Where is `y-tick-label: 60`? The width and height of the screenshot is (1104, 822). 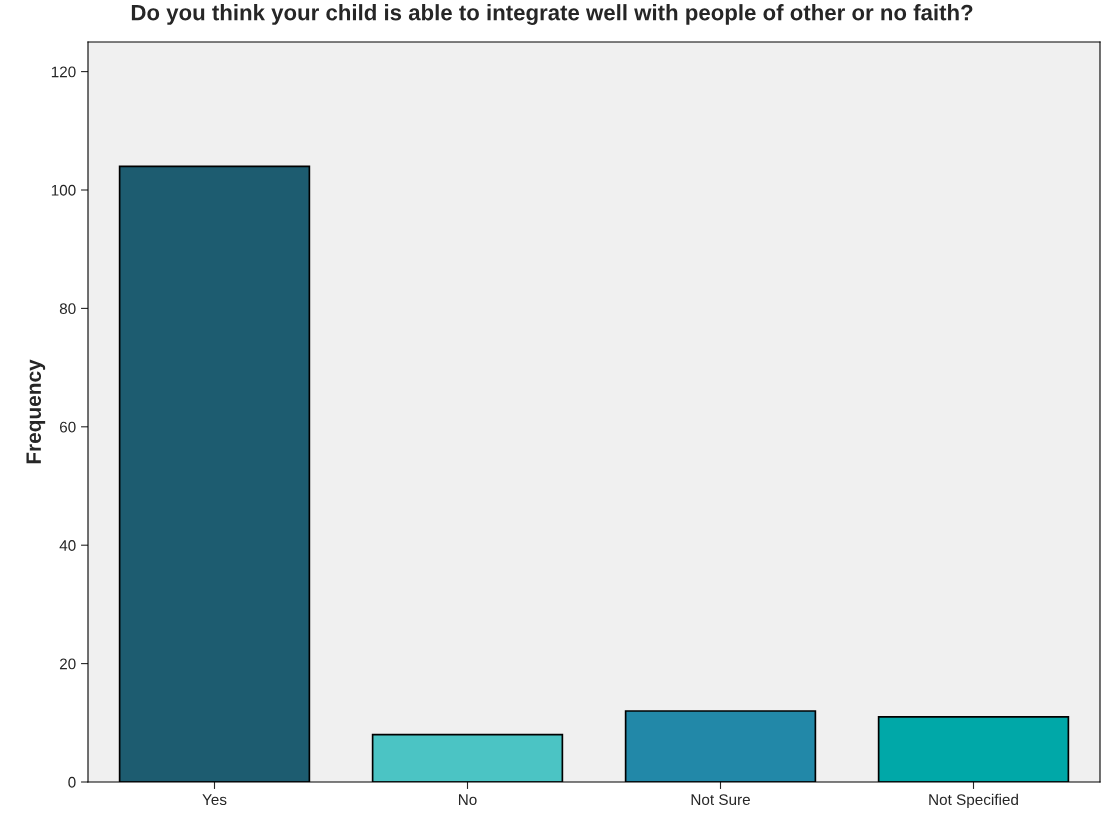 y-tick-label: 60 is located at coordinates (67, 427).